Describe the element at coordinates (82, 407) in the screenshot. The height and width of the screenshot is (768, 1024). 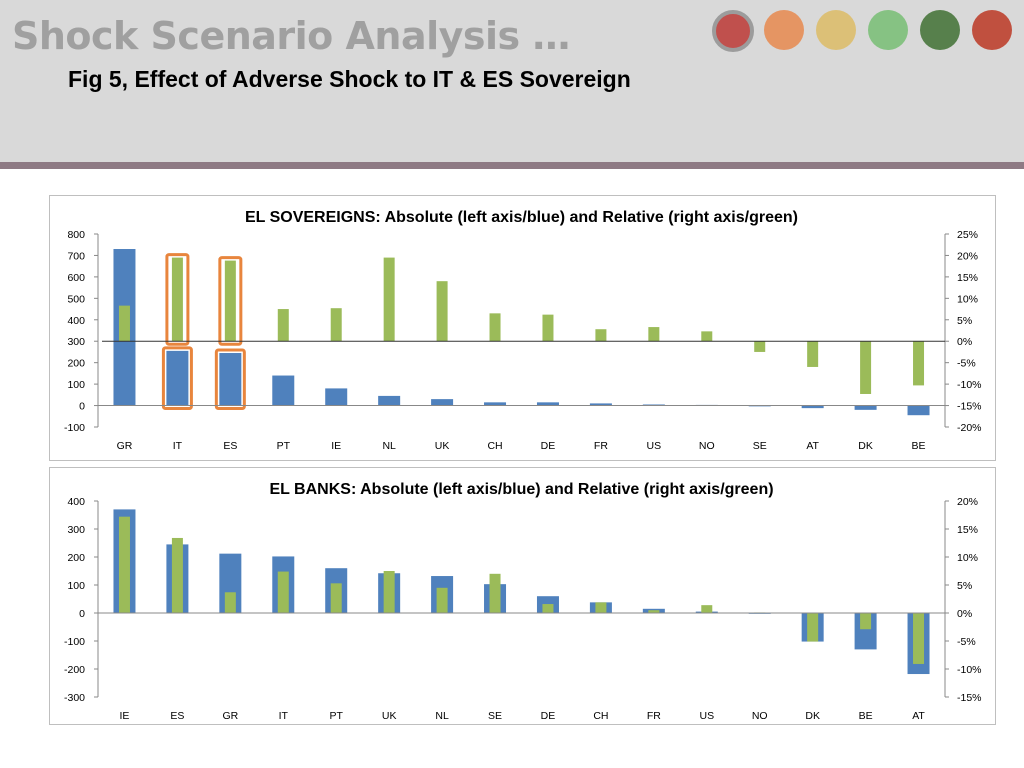
I see `left-tick-label: 0` at that location.